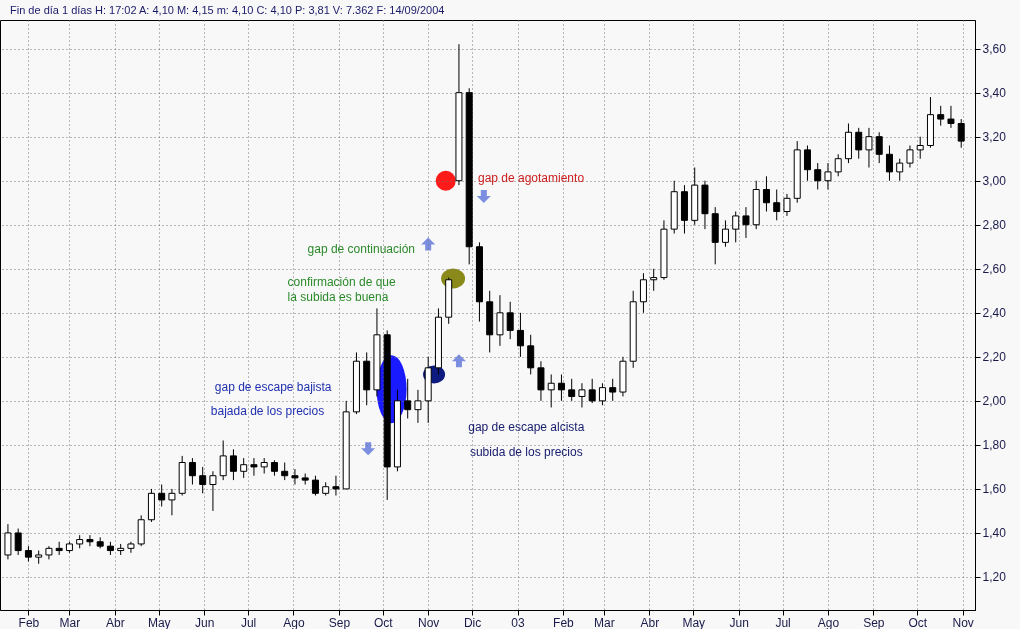 This screenshot has width=1020, height=629. Describe the element at coordinates (994, 357) in the screenshot. I see `y-tick-label: 2,20` at that location.